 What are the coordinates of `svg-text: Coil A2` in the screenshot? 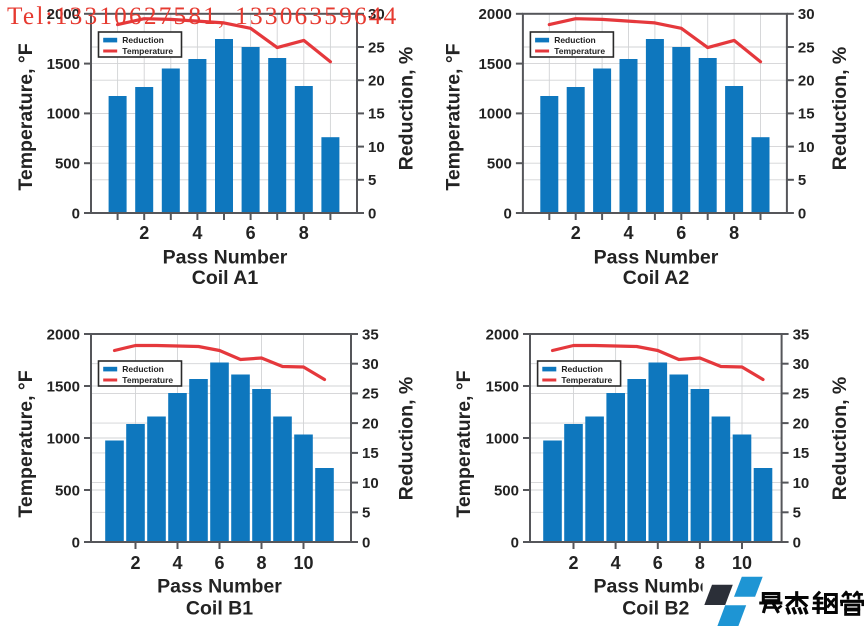 It's located at (656, 278).